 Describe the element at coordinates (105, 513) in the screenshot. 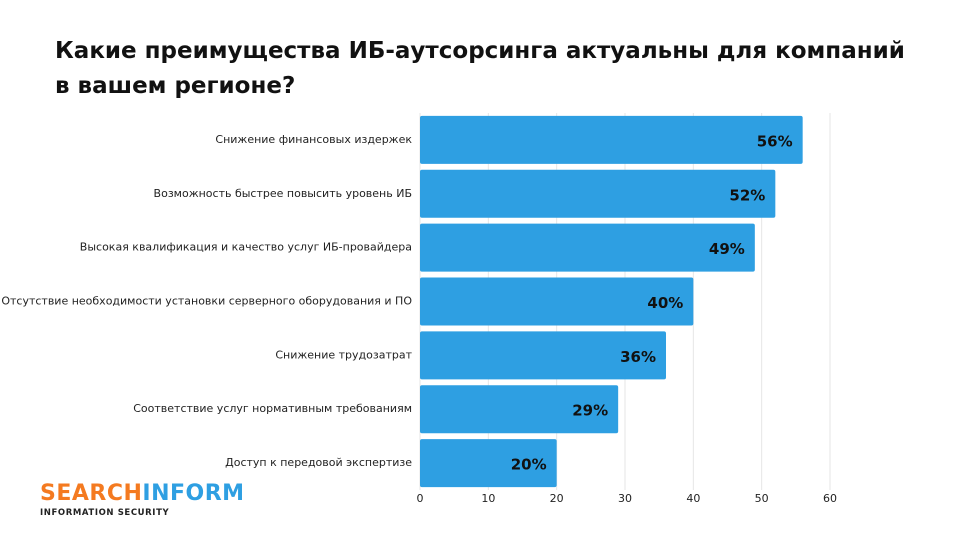

I see `logo-tagline: INFORMATION SECURITY` at that location.